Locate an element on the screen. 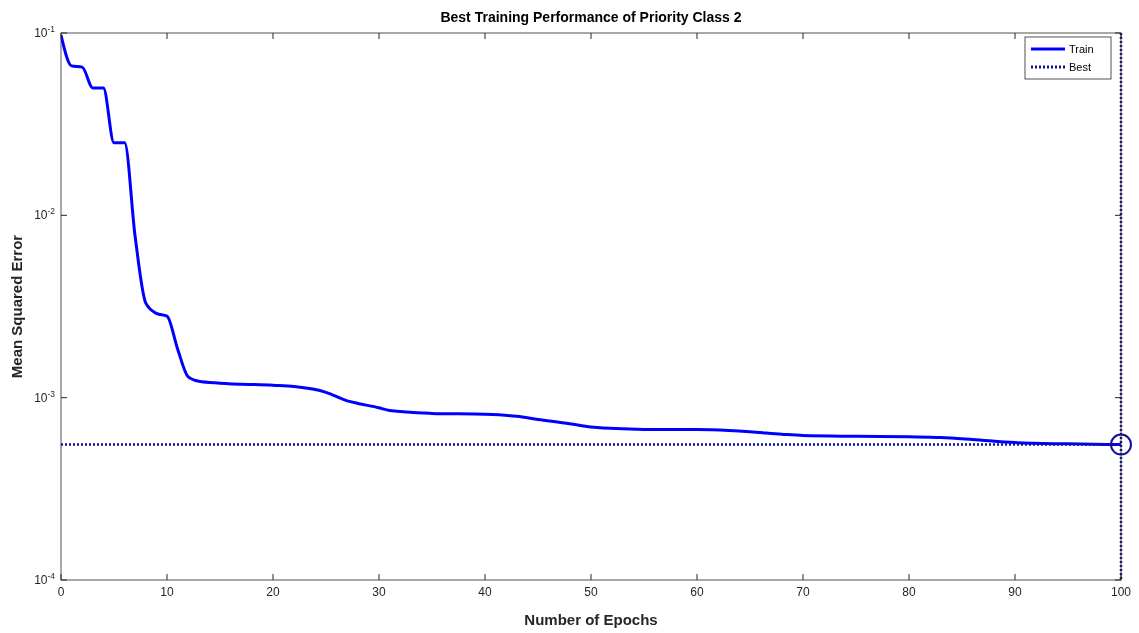  y-tick-label: 10$^{-3}$ is located at coordinates (45, 396).